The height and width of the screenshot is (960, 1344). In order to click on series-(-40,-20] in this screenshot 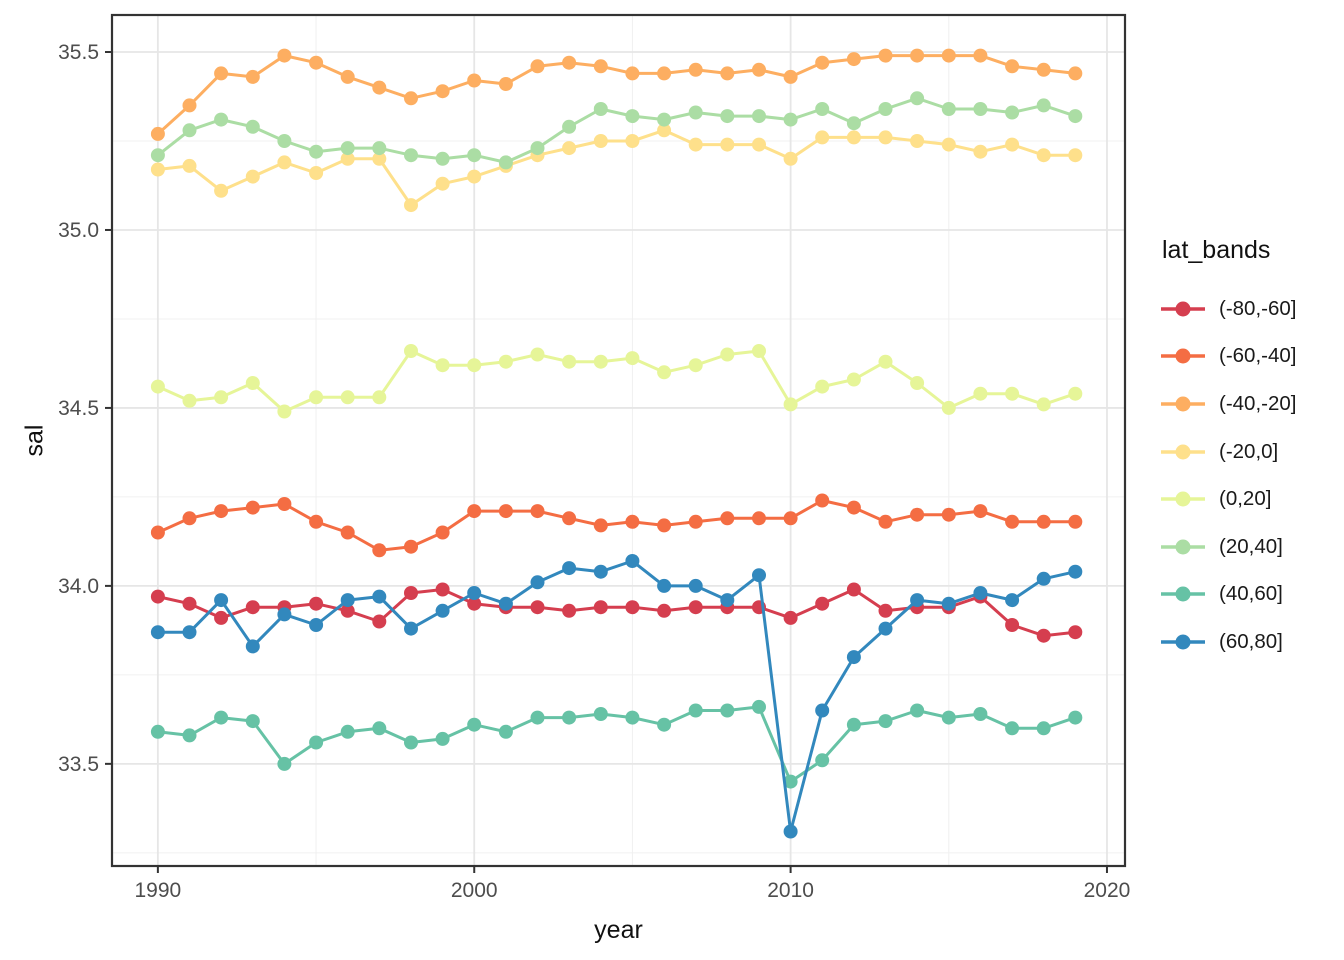, I will do `click(616, 94)`.